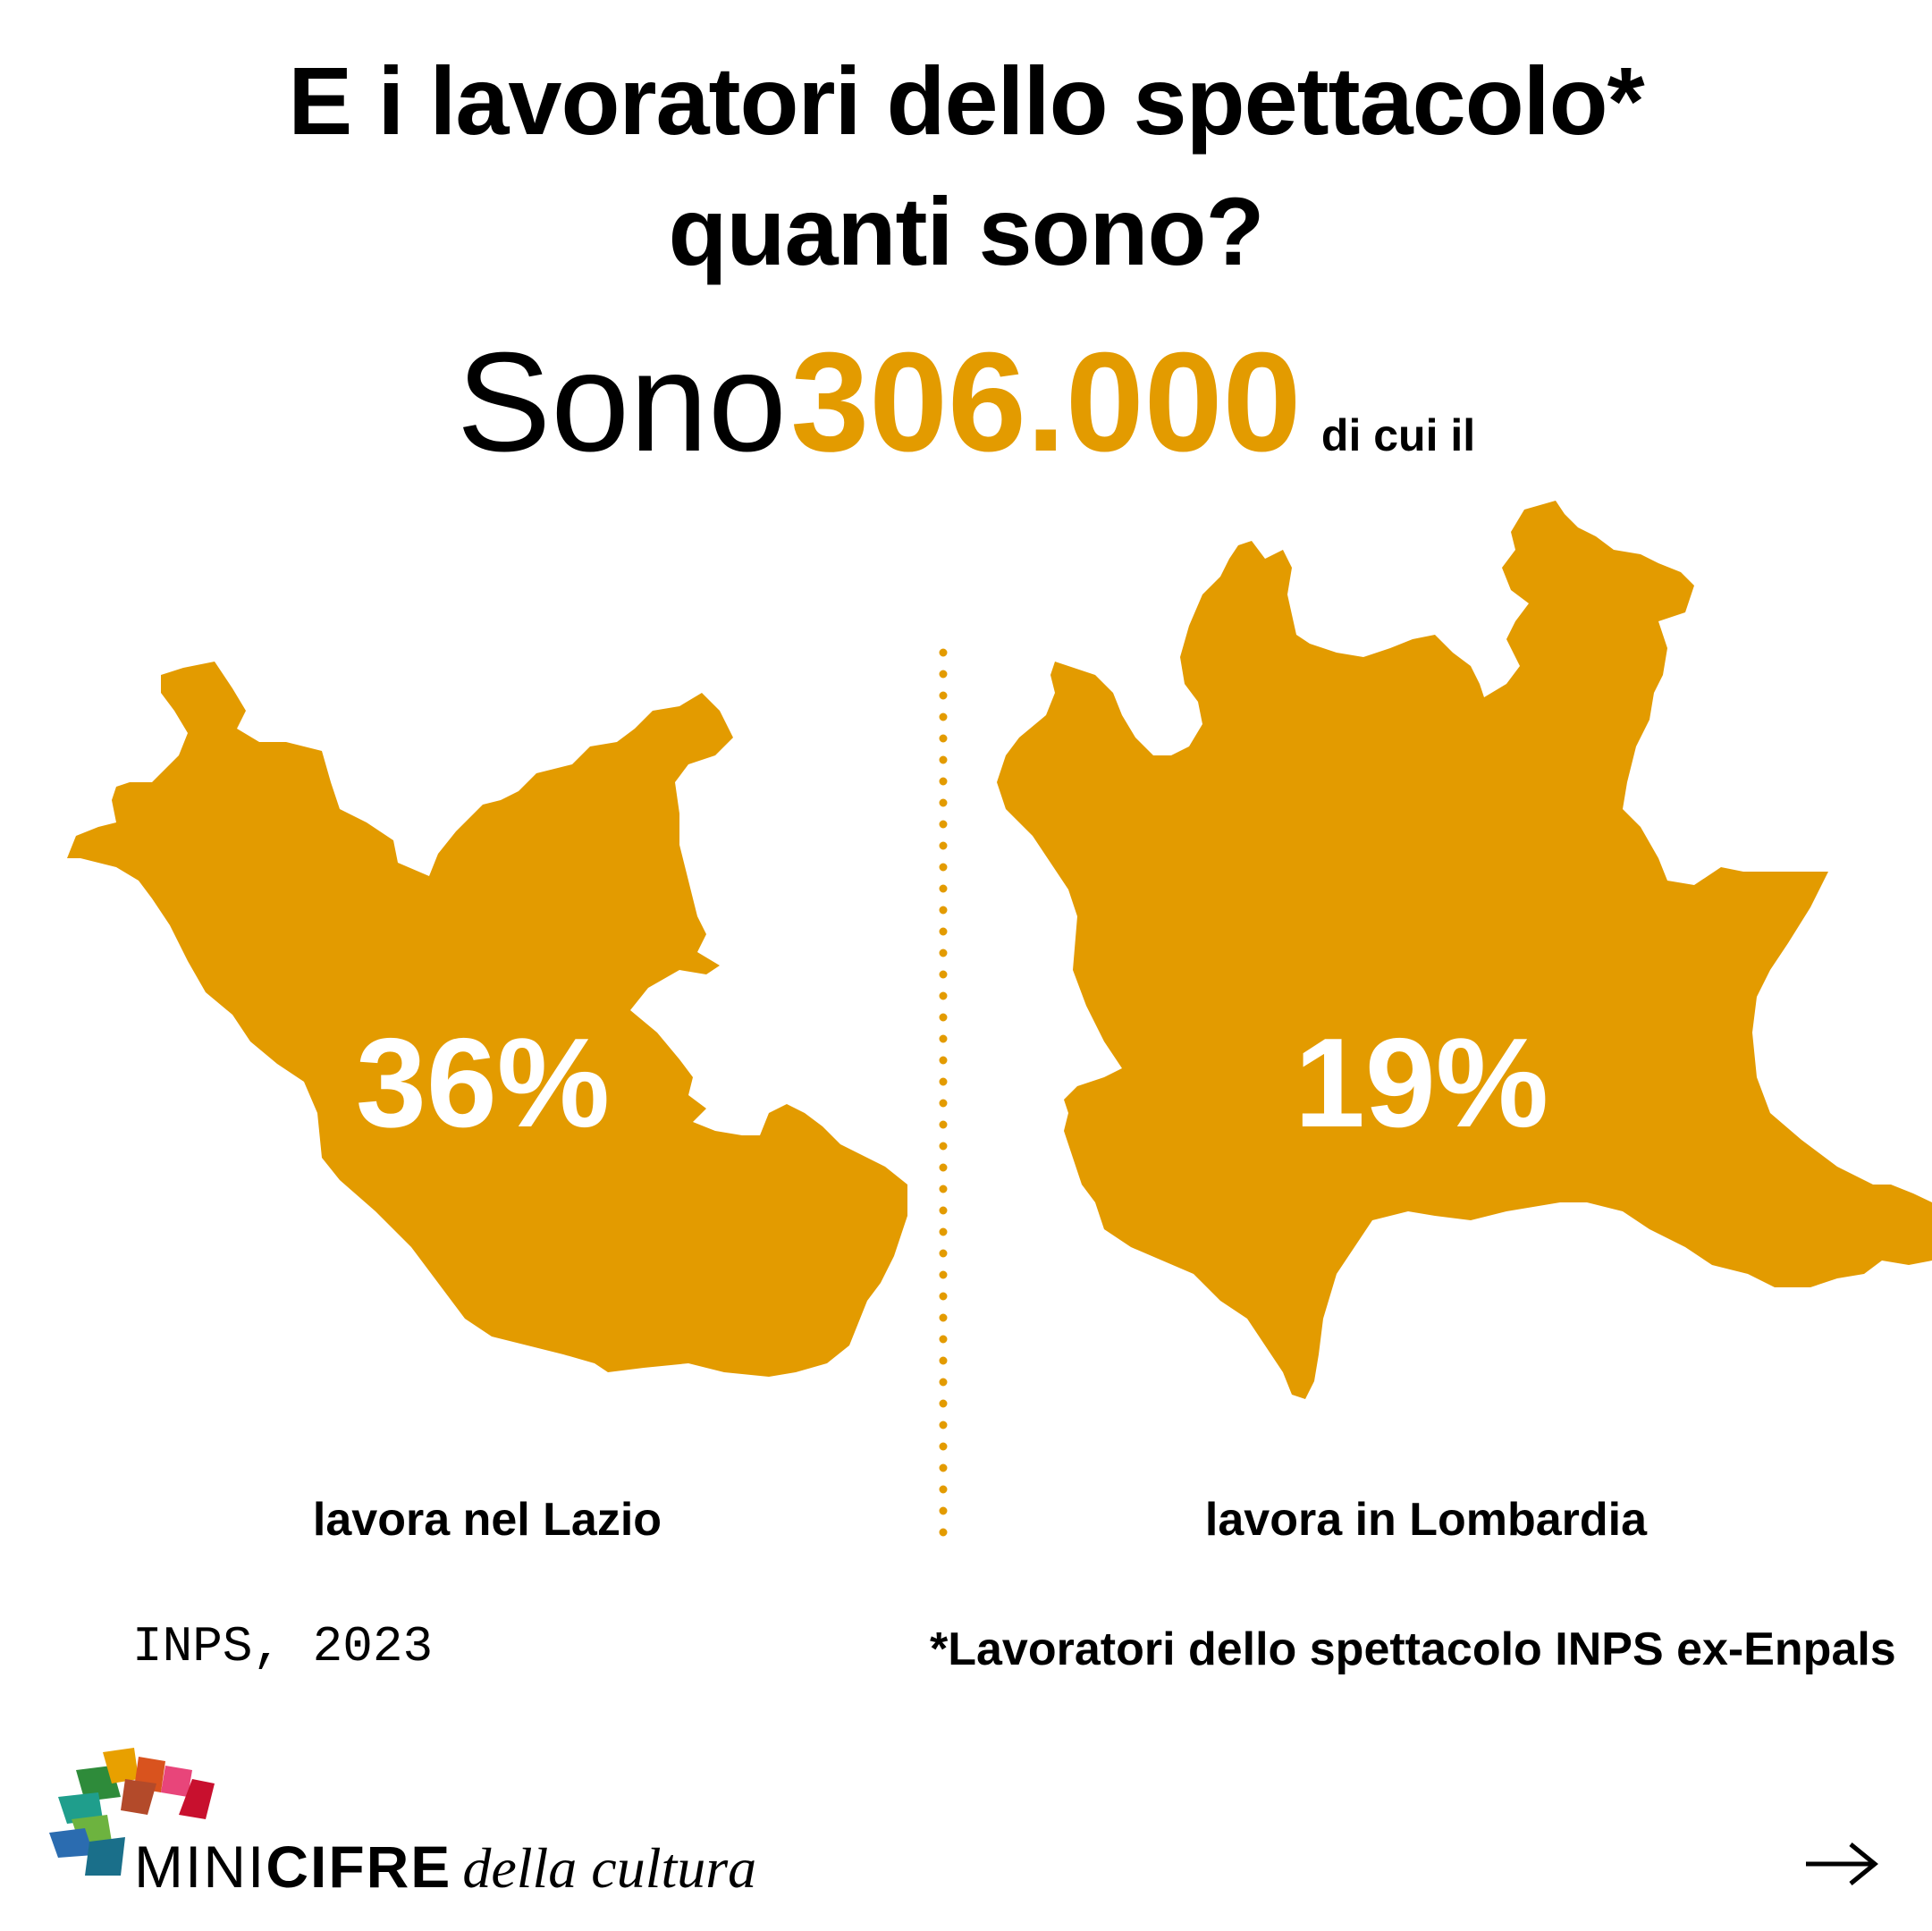 This screenshot has height=1931, width=1932. Describe the element at coordinates (1046, 402) in the screenshot. I see `total-workers: 306.000` at that location.